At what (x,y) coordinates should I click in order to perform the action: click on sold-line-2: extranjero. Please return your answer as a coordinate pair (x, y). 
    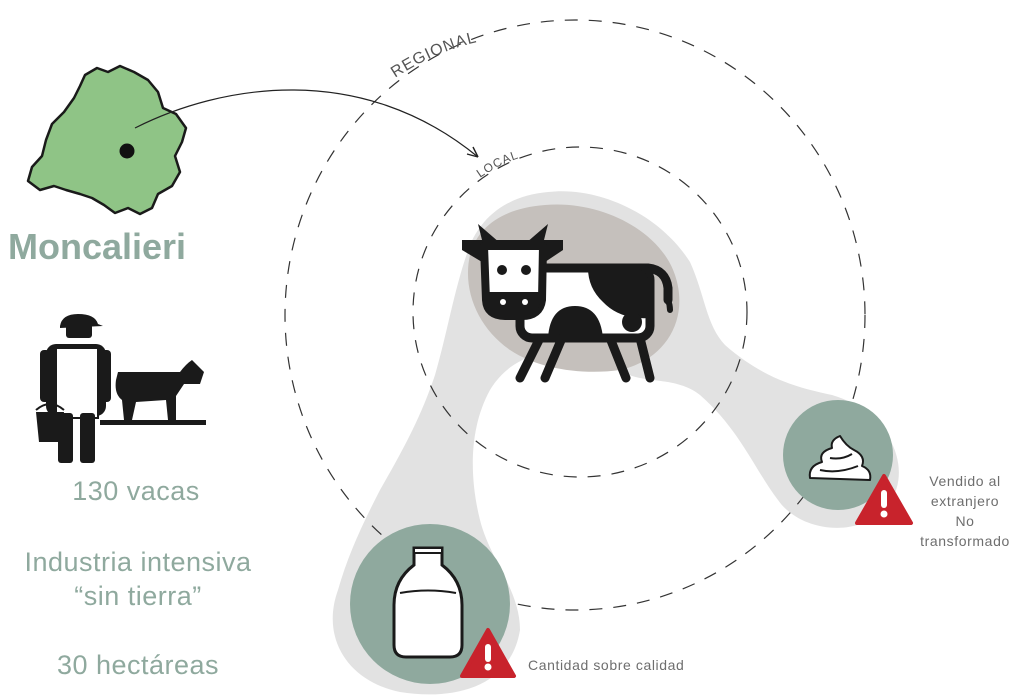
    Looking at the image, I should click on (965, 501).